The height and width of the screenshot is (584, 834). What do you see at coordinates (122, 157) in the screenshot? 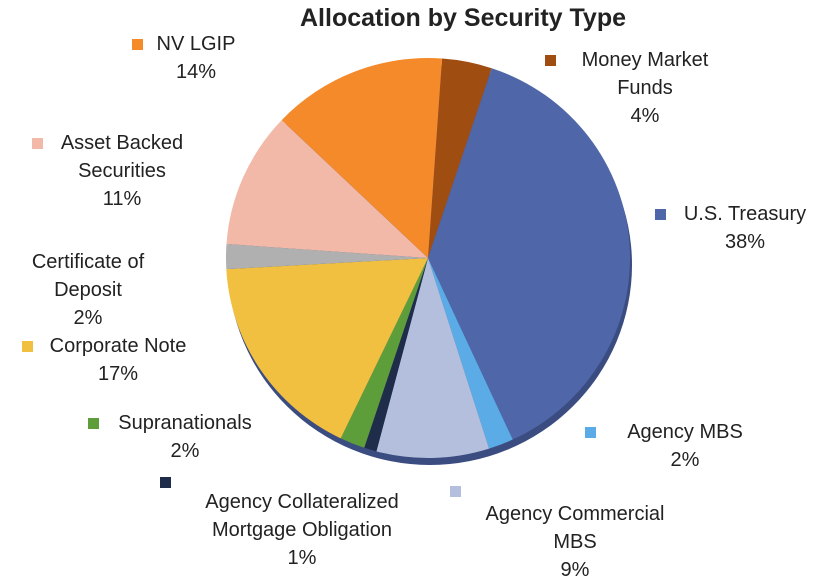
I see `slice-label: Asset Backed Securities` at bounding box center [122, 157].